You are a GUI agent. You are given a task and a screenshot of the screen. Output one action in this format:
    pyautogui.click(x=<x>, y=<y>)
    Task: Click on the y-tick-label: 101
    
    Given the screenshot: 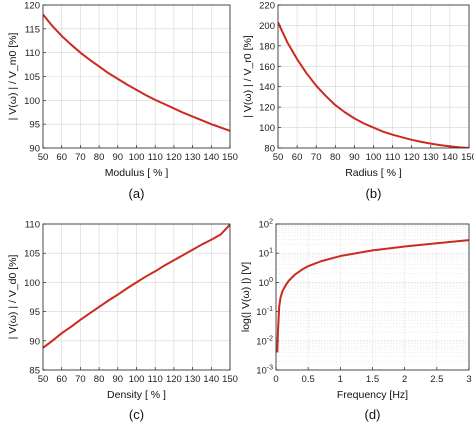 What is the action you would take?
    pyautogui.click(x=266, y=254)
    